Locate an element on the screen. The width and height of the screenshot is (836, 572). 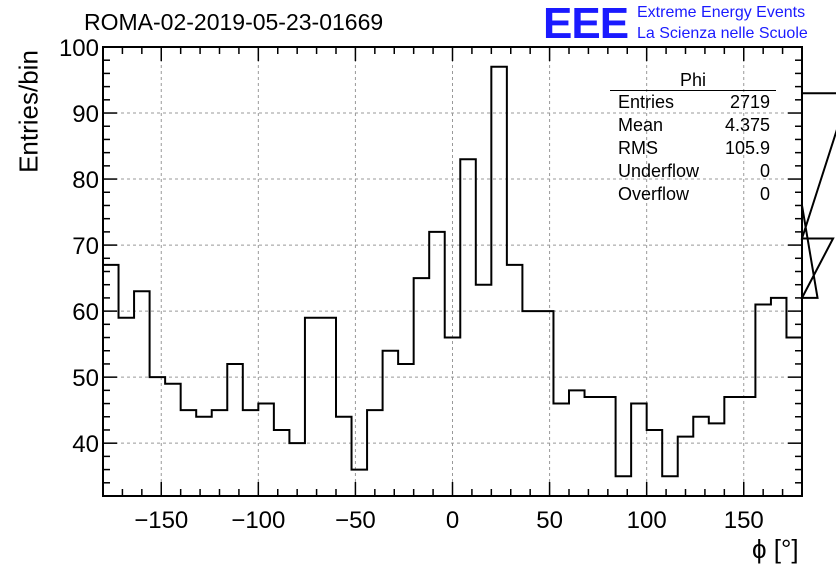
stats-label: Entries is located at coordinates (646, 102).